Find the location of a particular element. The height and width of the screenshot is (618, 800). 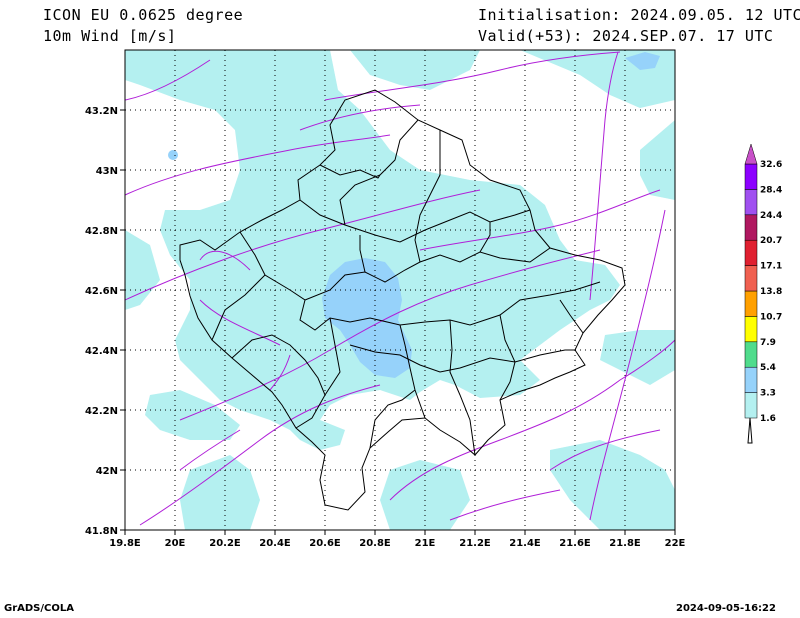

valid-time: Valid(+53): 2024.SEP.07. 17 UTC is located at coordinates (626, 36).